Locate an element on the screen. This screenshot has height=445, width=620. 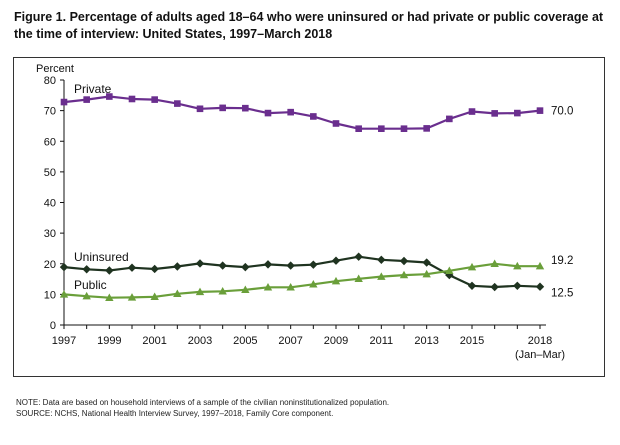
public-line is located at coordinates (301, 280).